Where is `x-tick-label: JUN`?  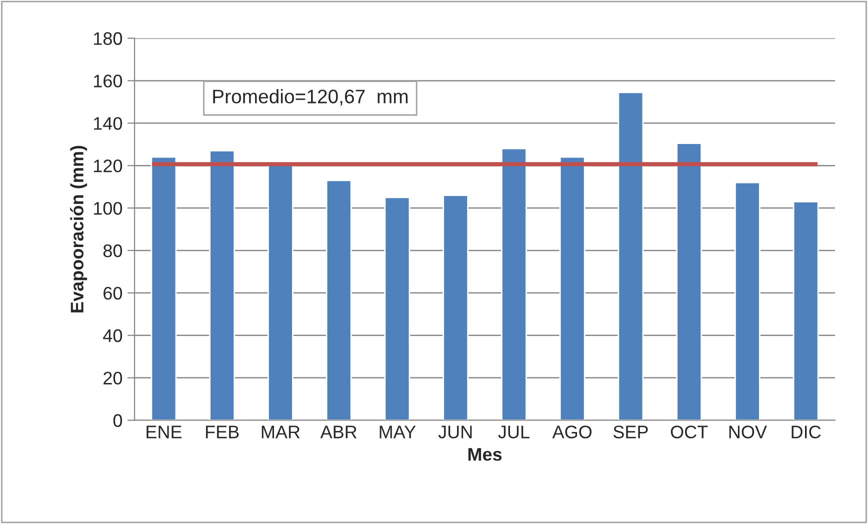
x-tick-label: JUN is located at coordinates (455, 432).